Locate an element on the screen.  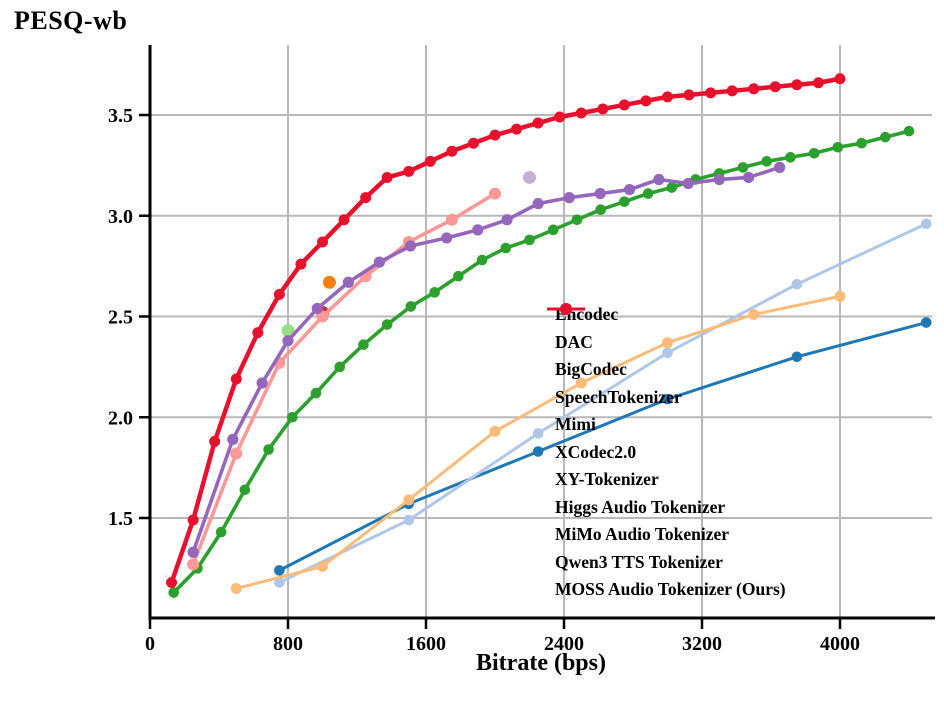
legend-item-mimo-audio-tokenizer: MiMo Audio Tokenizer is located at coordinates (666, 426).